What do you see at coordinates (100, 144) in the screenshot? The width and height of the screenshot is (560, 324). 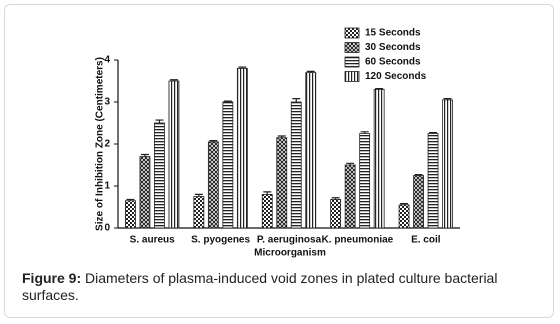 I see `y-axis-label: Size of Inhibition Zone (Centimeters)` at bounding box center [100, 144].